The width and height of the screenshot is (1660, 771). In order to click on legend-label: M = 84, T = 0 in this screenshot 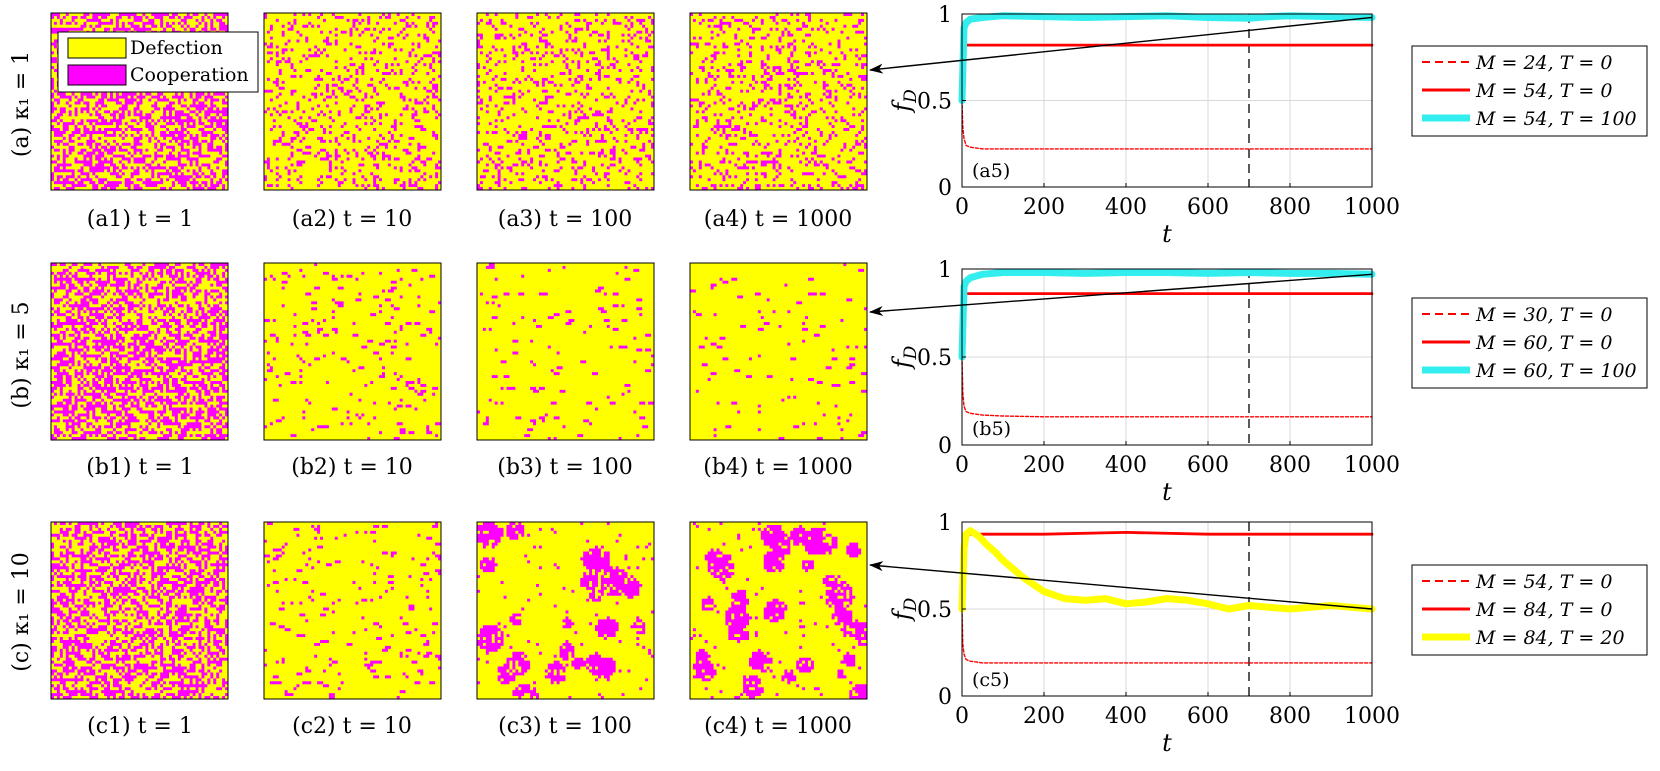, I will do `click(1543, 610)`.